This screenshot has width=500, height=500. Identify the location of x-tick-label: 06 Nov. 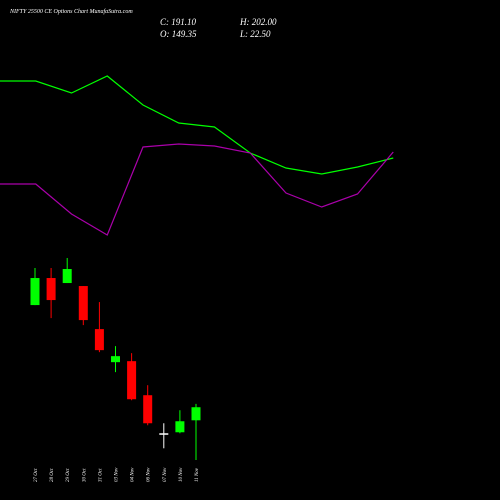
(149, 474).